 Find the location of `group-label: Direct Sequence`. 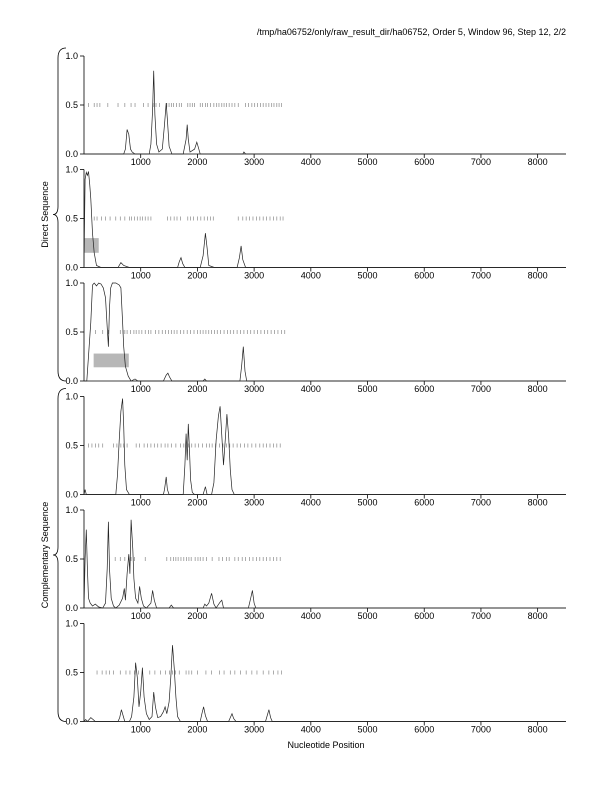

group-label: Direct Sequence is located at coordinates (45, 214).